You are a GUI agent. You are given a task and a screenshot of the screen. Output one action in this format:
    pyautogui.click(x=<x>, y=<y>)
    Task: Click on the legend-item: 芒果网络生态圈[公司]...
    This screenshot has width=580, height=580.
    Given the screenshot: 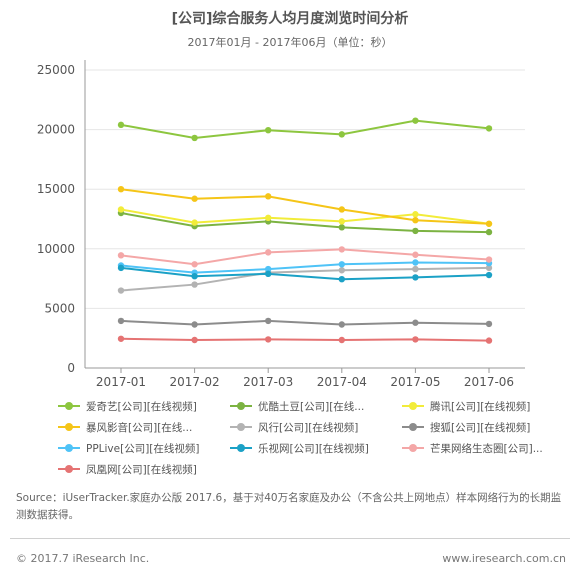 What is the action you would take?
    pyautogui.click(x=486, y=448)
    